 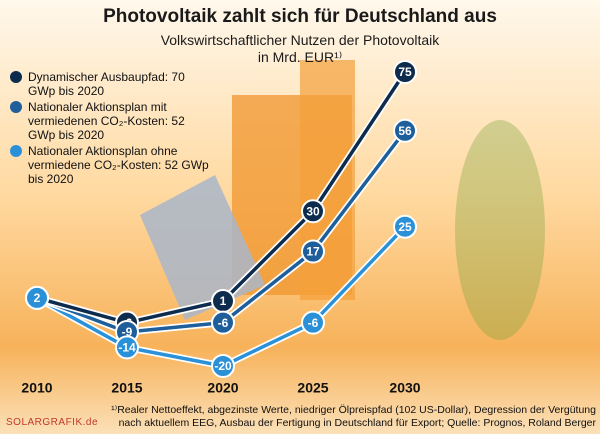 What do you see at coordinates (36, 388) in the screenshot?
I see `x-tick-label: 2010` at bounding box center [36, 388].